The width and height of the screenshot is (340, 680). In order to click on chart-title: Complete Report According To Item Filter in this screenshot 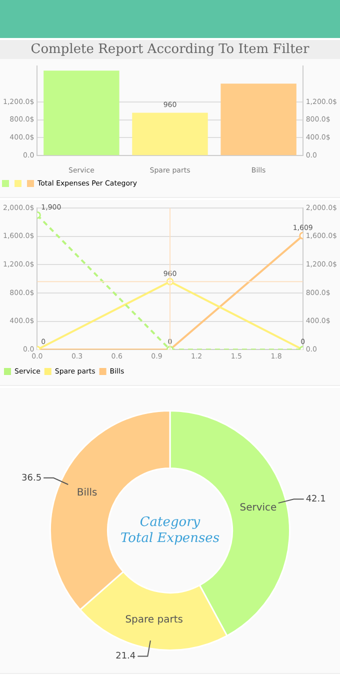, I will do `click(170, 49)`.